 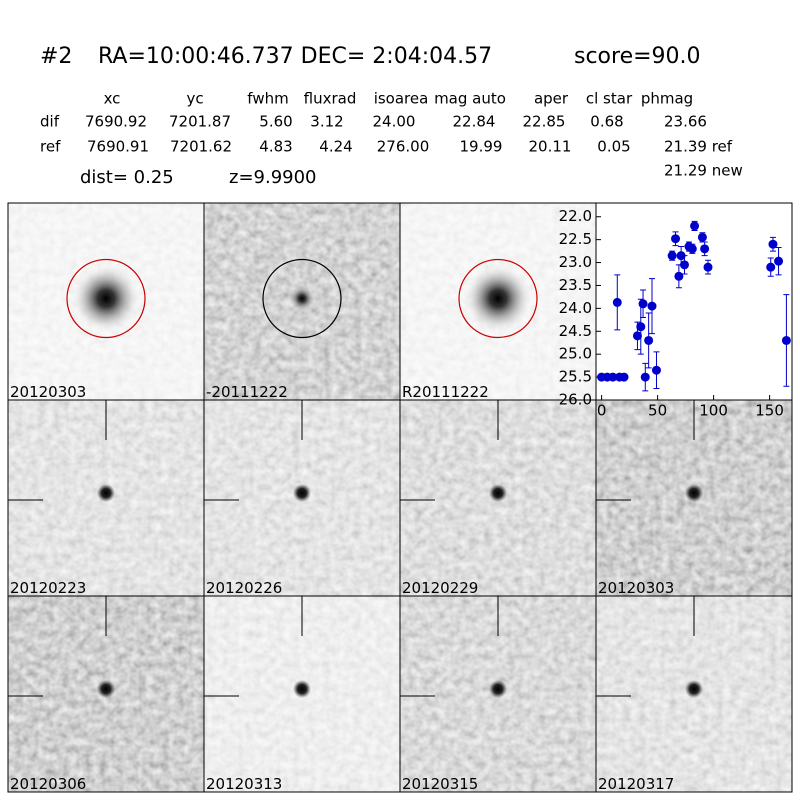 What do you see at coordinates (50, 147) in the screenshot?
I see `row-label: ref` at bounding box center [50, 147].